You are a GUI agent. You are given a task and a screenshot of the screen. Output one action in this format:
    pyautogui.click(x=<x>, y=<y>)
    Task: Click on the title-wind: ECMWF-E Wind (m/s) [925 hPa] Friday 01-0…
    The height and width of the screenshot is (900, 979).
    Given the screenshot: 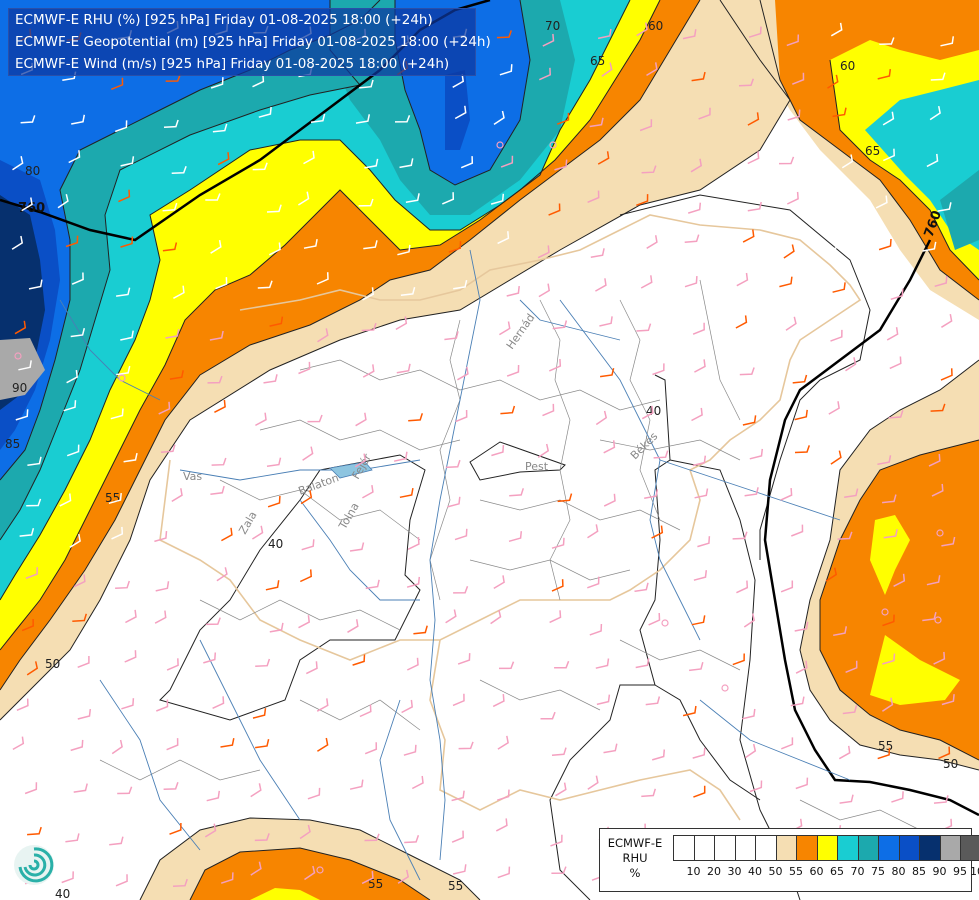 What is the action you would take?
    pyautogui.click(x=232, y=64)
    